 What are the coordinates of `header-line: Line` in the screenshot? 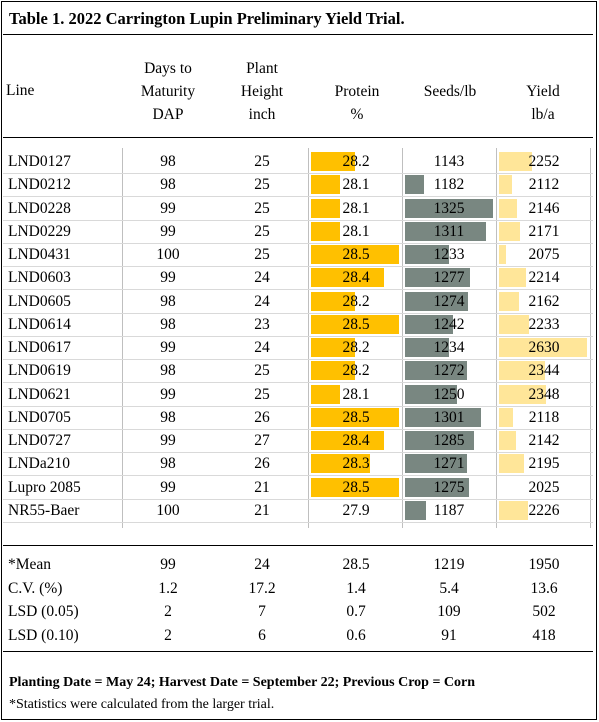 It's located at (20, 90).